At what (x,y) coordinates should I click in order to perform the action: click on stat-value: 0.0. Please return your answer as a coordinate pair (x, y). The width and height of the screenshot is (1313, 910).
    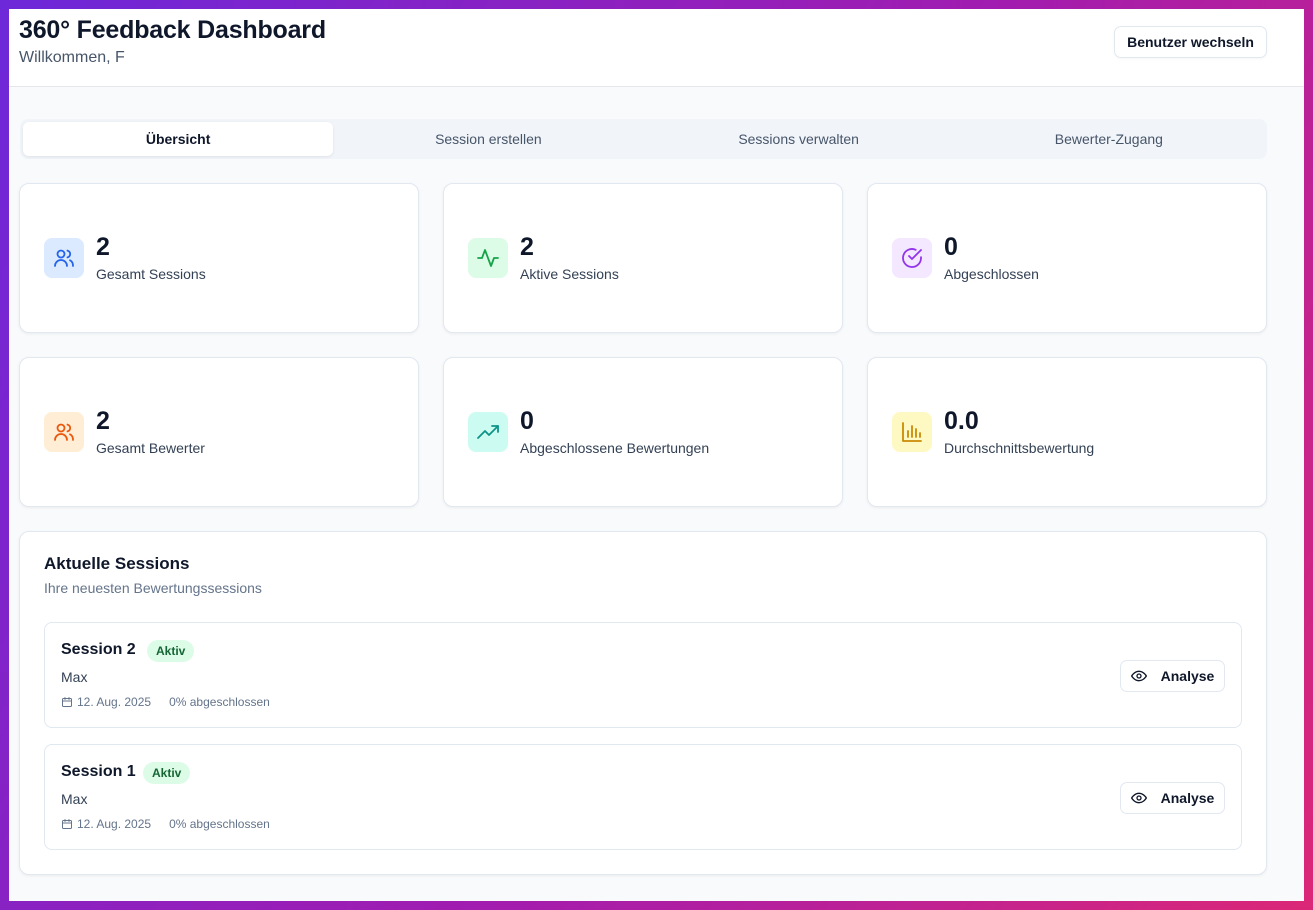
    Looking at the image, I should click on (961, 421).